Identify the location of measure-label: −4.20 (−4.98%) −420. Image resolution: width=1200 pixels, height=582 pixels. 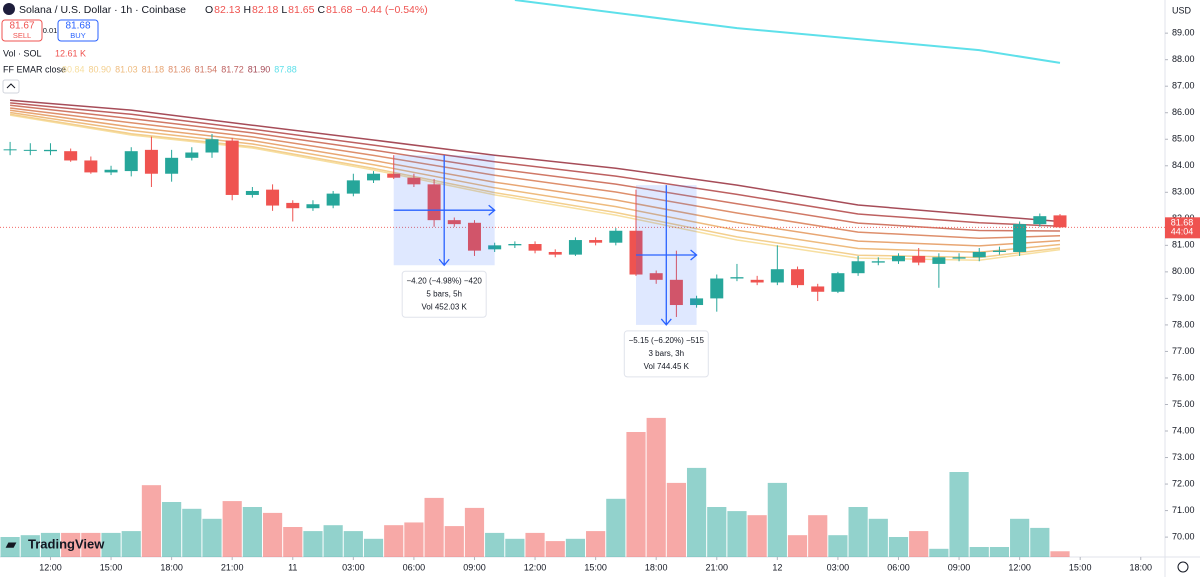
(444, 280).